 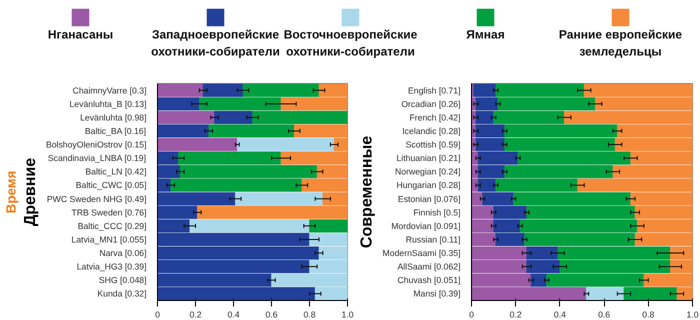 I want to click on y-tick-label: Baltic_CWC [0.05], so click(x=111, y=185).